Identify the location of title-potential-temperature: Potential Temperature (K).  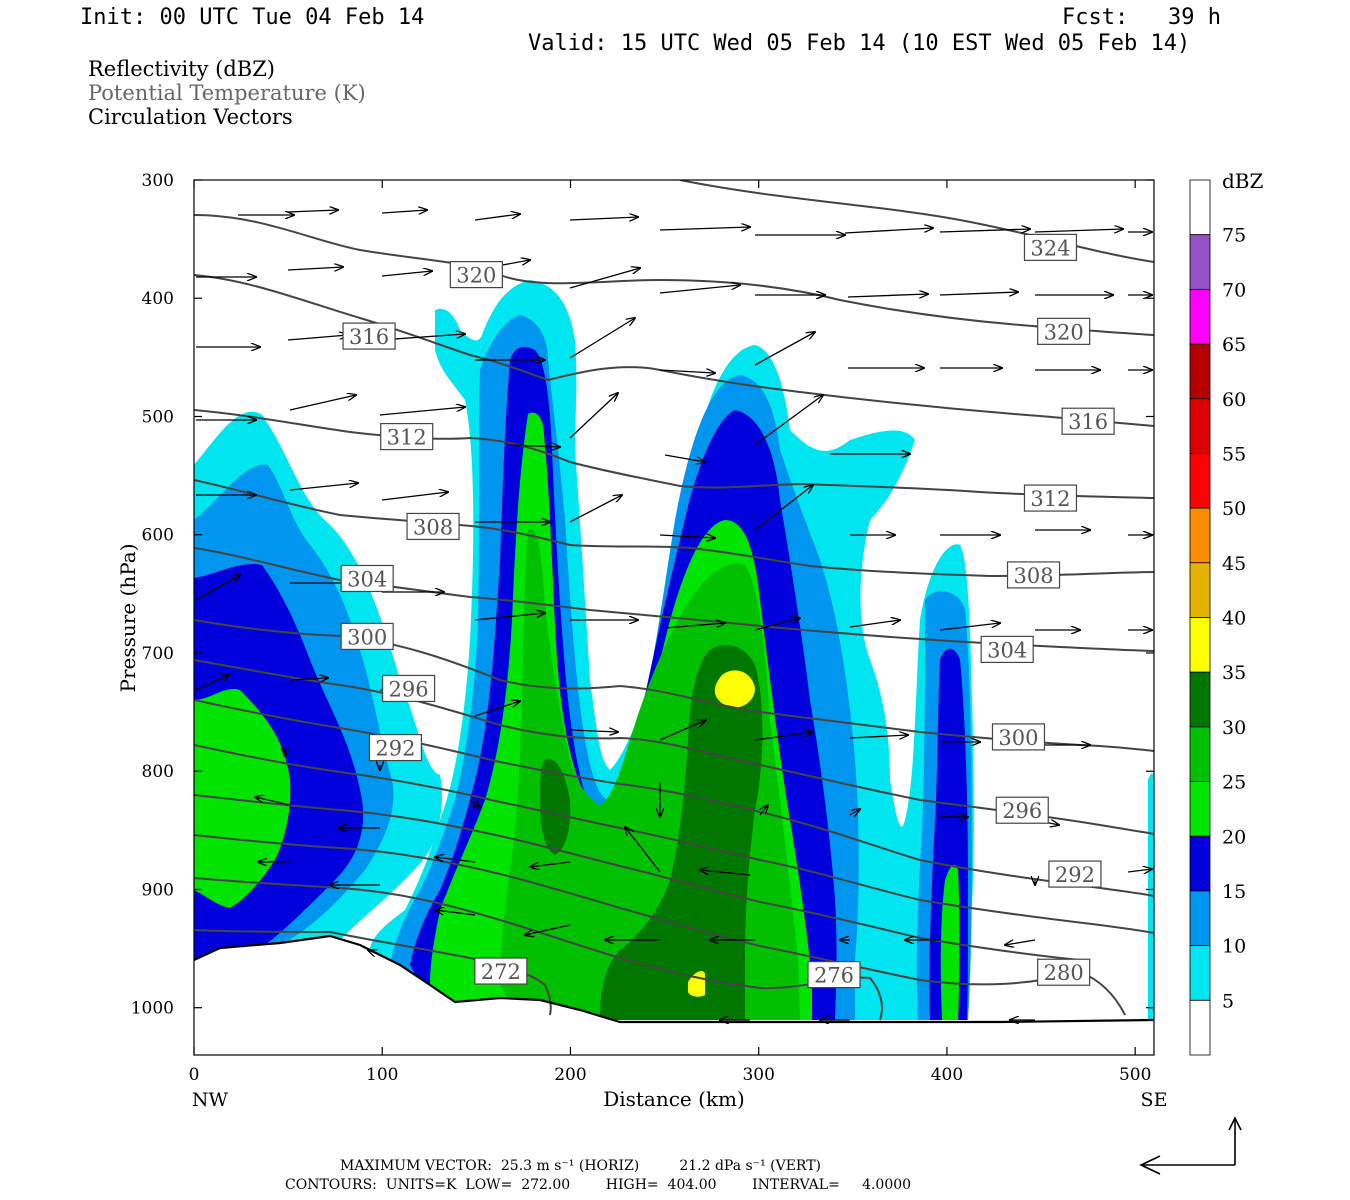
(227, 93).